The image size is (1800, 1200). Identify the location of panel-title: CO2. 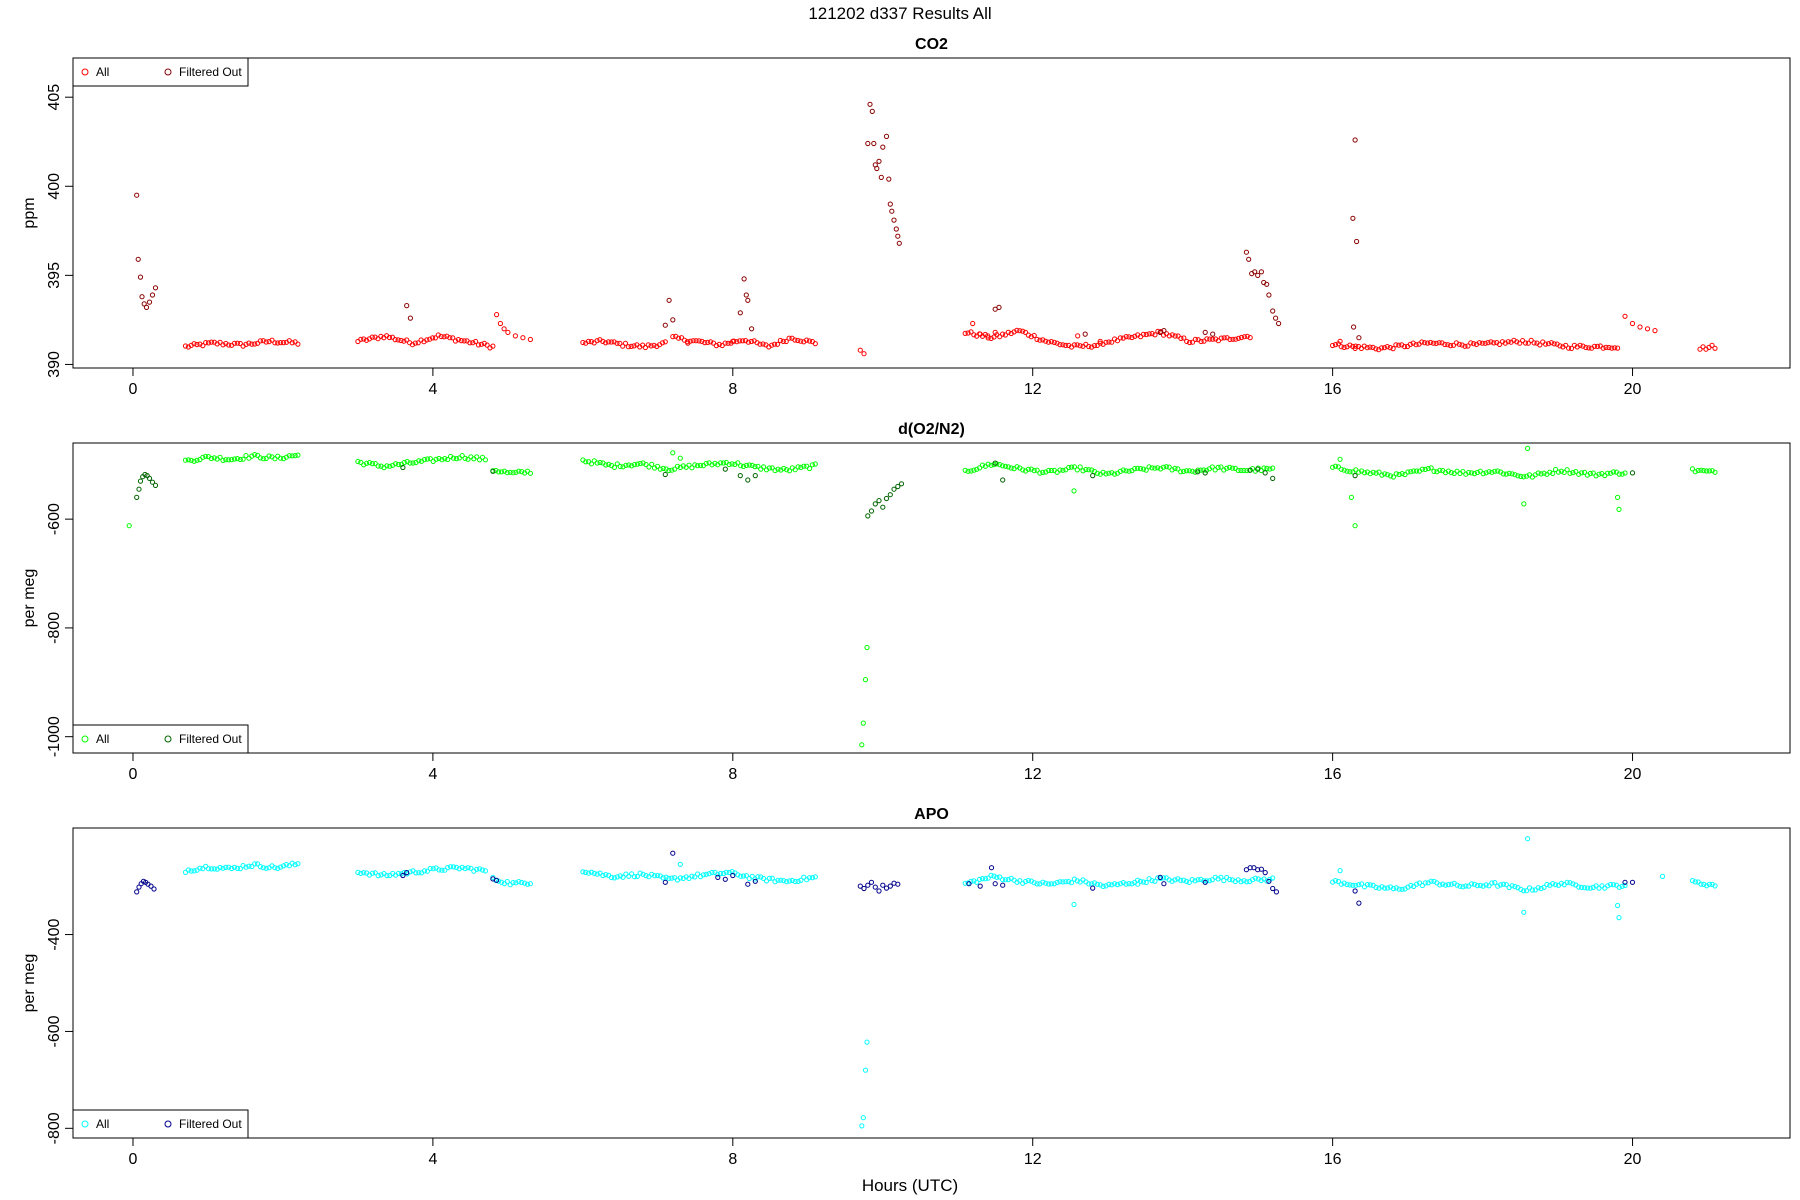
(931, 44).